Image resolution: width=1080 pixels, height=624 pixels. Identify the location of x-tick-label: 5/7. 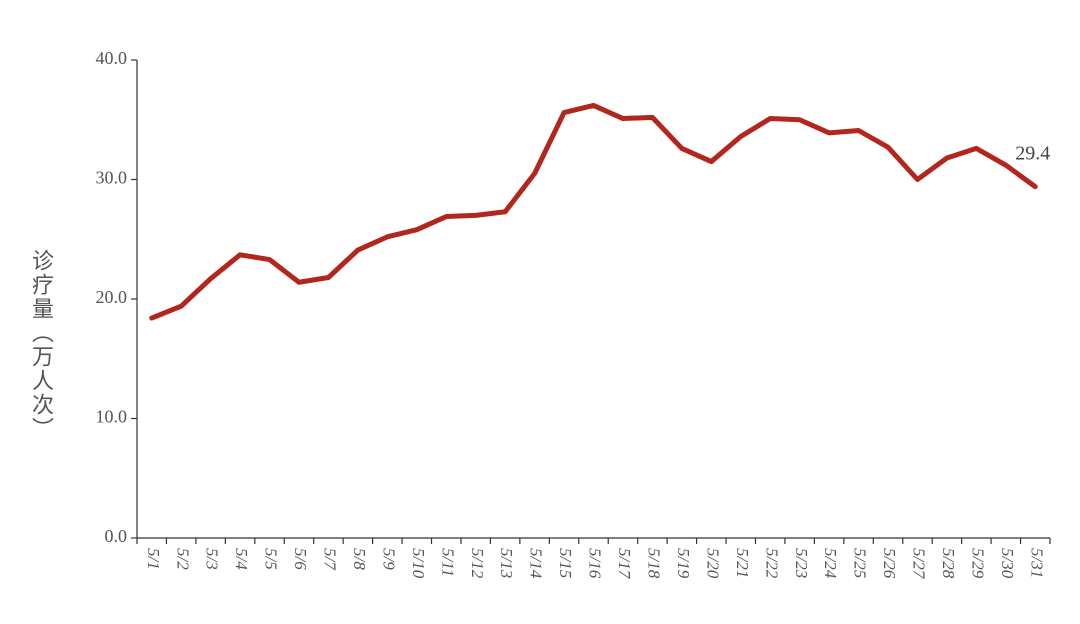
(330, 559).